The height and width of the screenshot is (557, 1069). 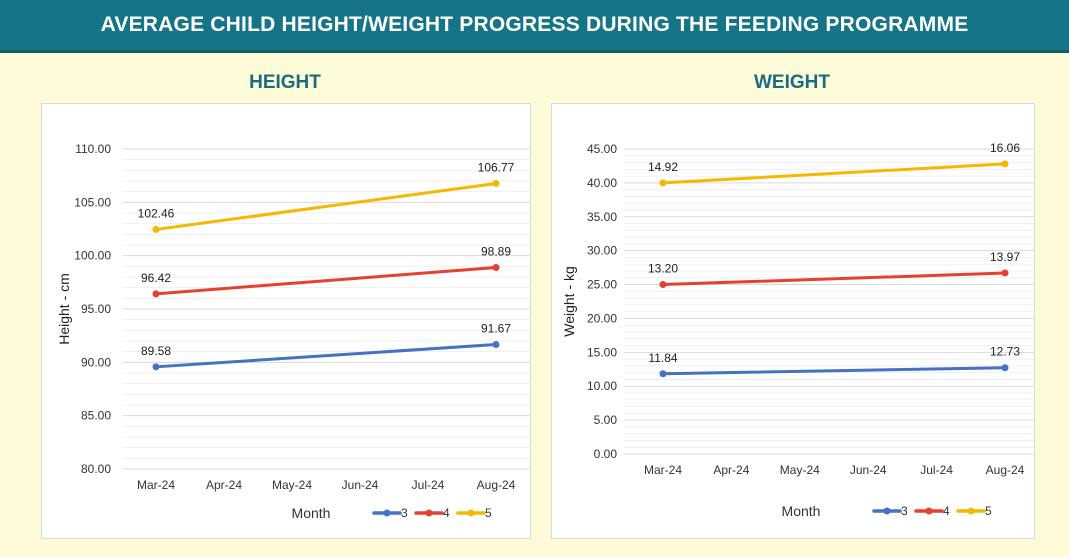 I want to click on data-label-3: 12.73, so click(x=1005, y=352).